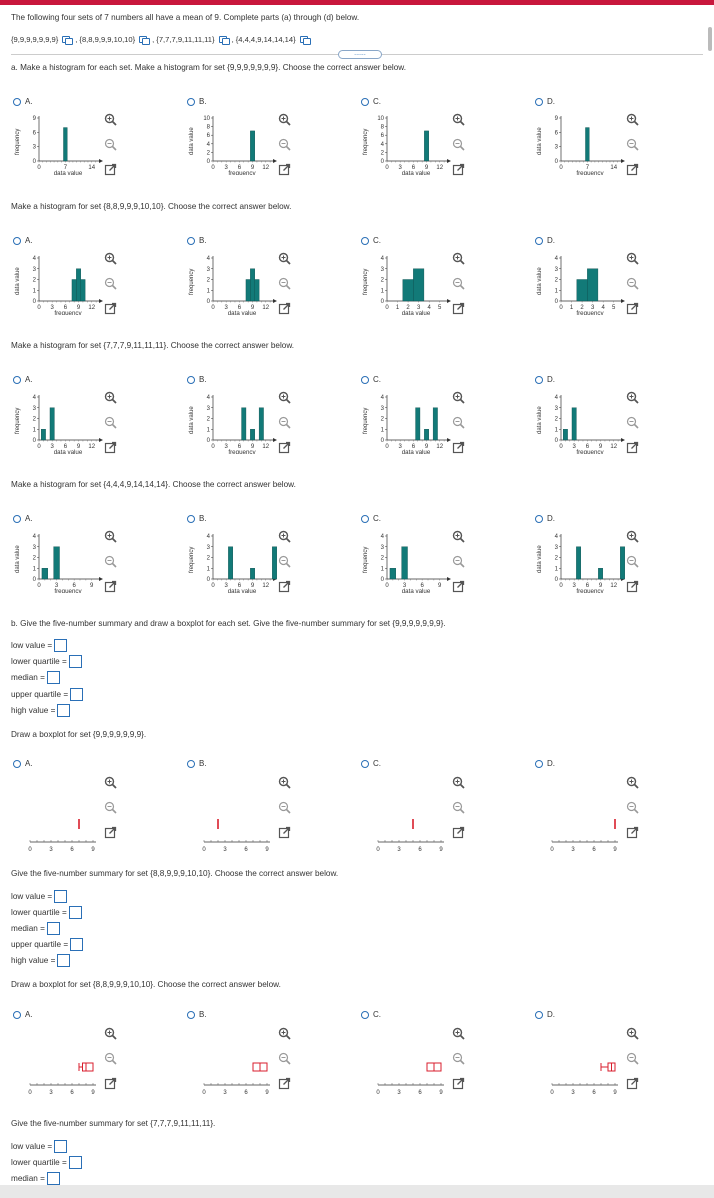 The width and height of the screenshot is (714, 1198). Describe the element at coordinates (23, 518) in the screenshot. I see `histogram-q4-option-a: A.` at that location.